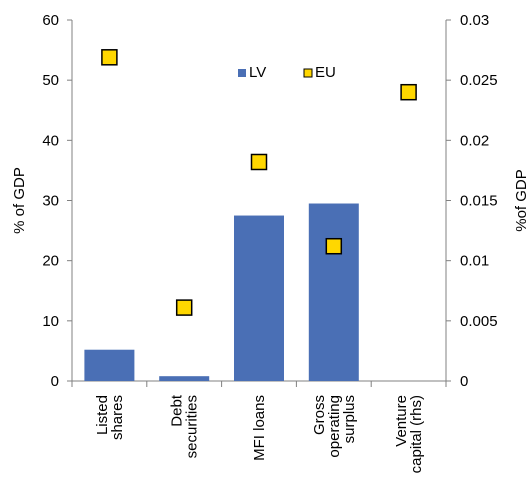  I want to click on right-axis-tick-label: 0, so click(464, 381).